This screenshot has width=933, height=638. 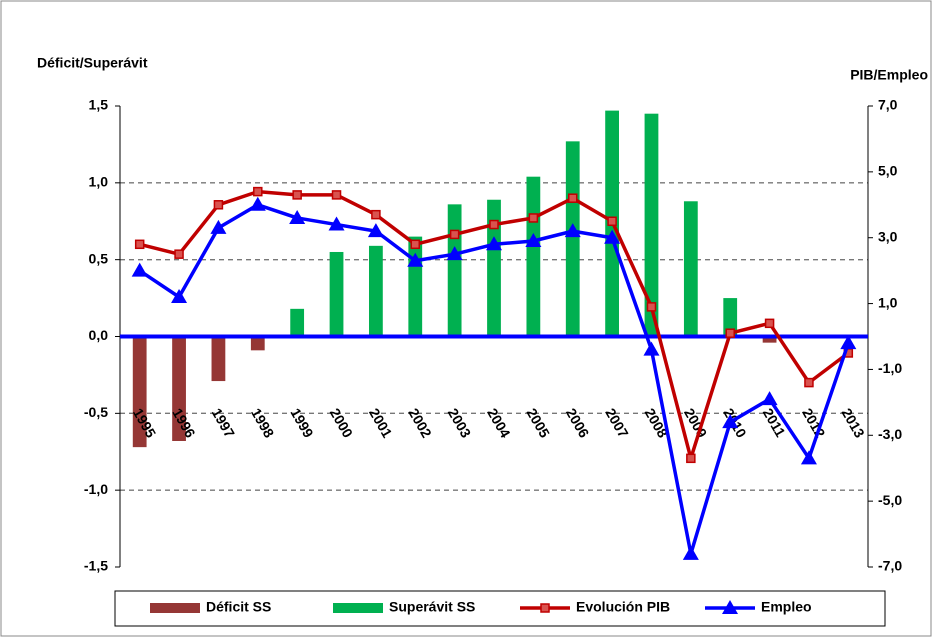 What do you see at coordinates (890, 566) in the screenshot?
I see `y2-tick-label: -7,0` at bounding box center [890, 566].